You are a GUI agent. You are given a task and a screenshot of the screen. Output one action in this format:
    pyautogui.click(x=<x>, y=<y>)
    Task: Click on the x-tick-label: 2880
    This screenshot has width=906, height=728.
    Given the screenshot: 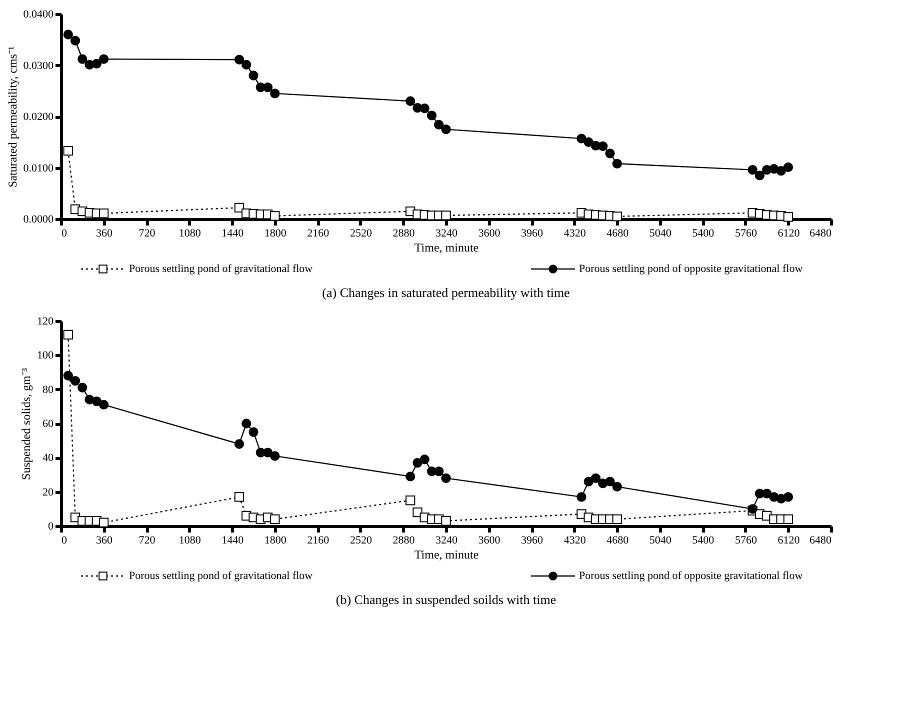 What is the action you would take?
    pyautogui.click(x=404, y=540)
    